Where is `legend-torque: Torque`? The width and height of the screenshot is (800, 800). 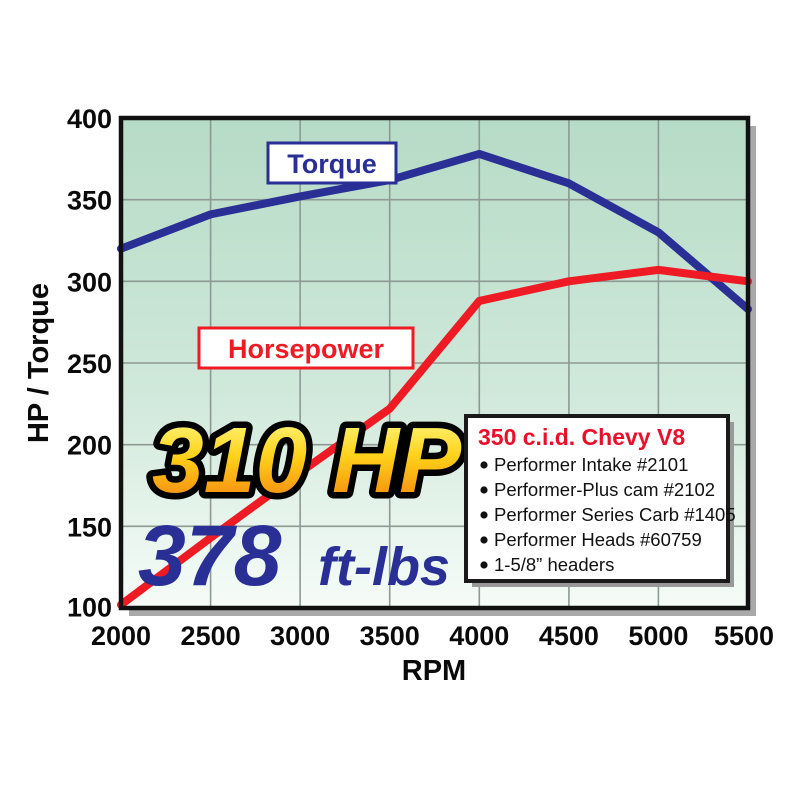 legend-torque: Torque is located at coordinates (332, 163).